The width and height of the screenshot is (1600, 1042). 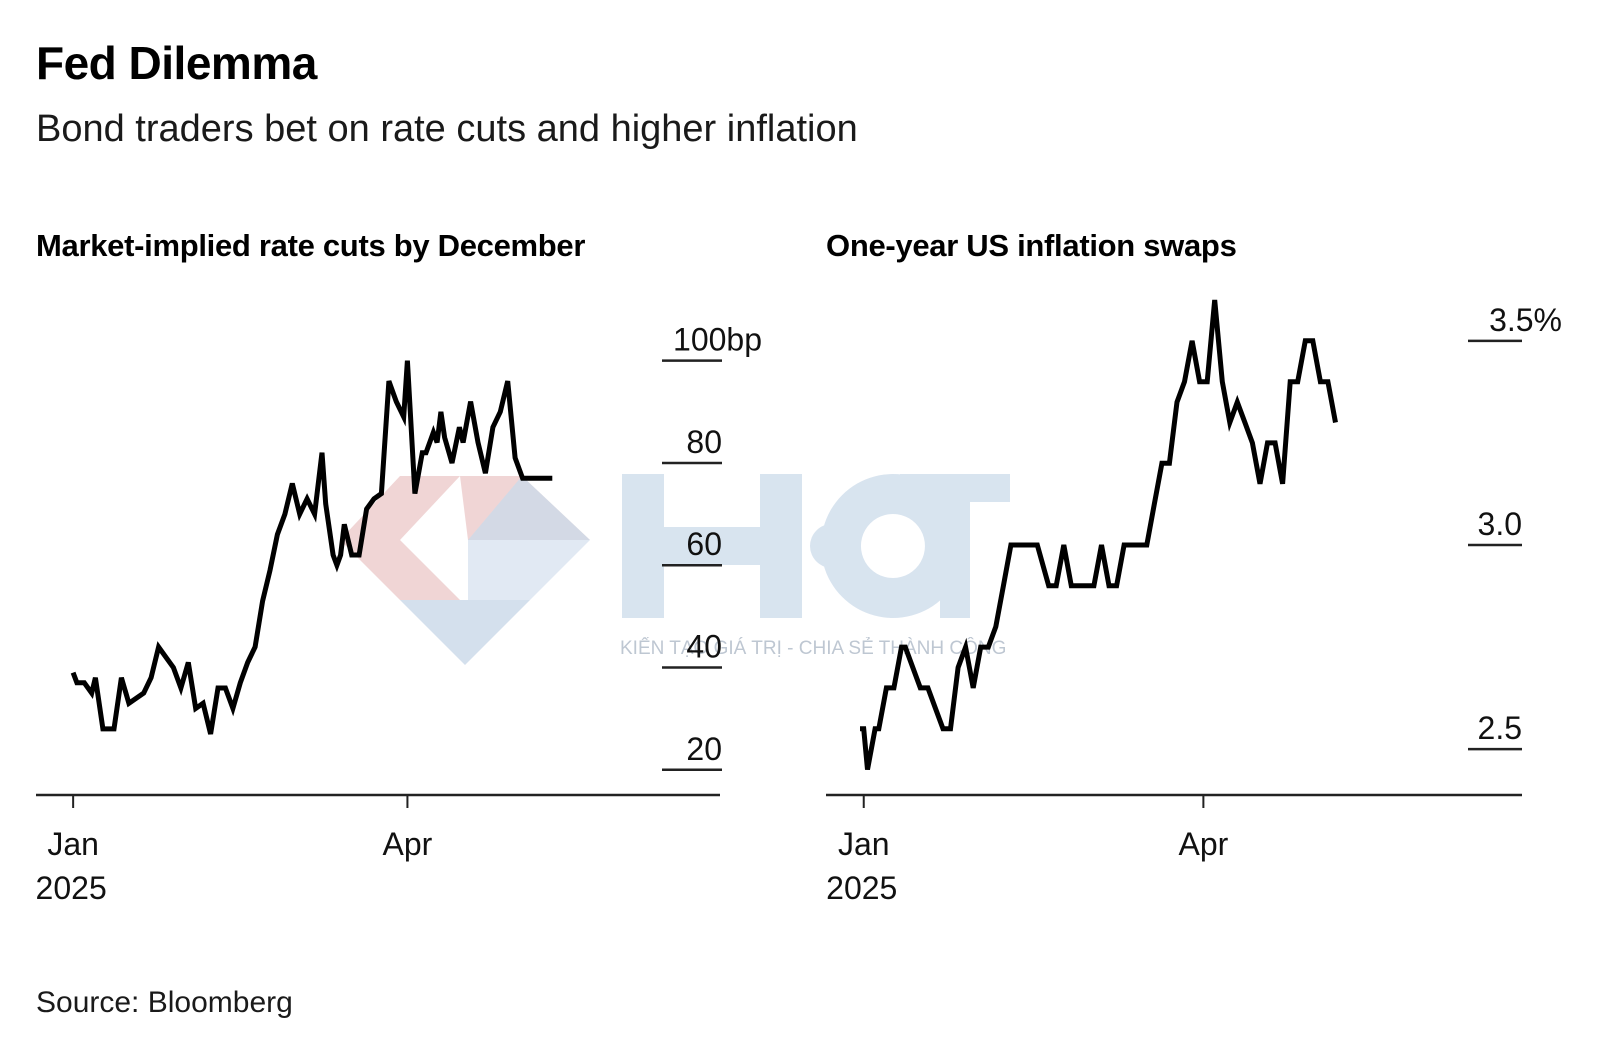 I want to click on rate-cuts-y-axis: 20 40 60 80 100bp, so click(x=712, y=547).